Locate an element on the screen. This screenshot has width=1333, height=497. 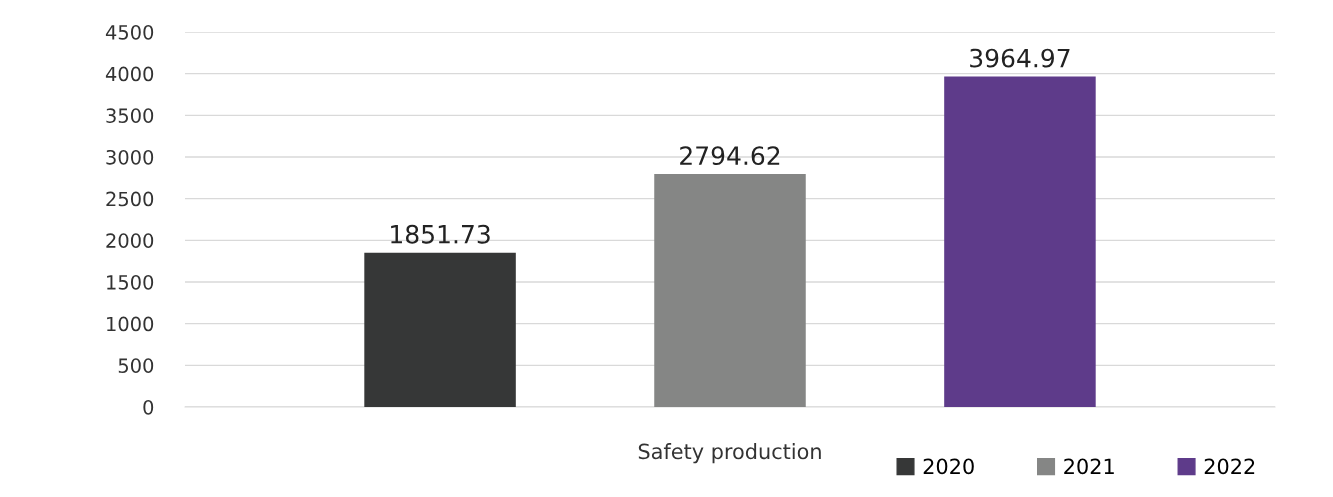
data-label: 3964.97 is located at coordinates (1020, 58).